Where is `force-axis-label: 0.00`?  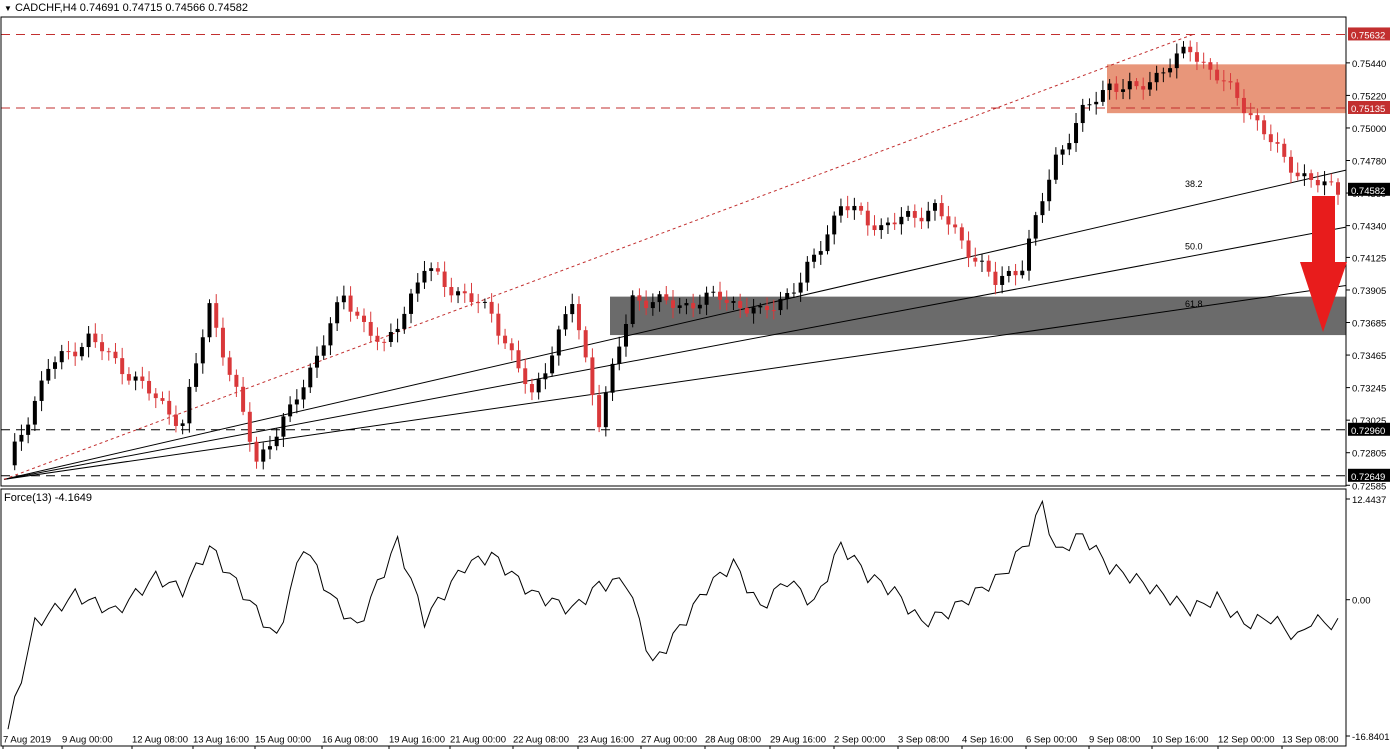
force-axis-label: 0.00 is located at coordinates (1361, 601).